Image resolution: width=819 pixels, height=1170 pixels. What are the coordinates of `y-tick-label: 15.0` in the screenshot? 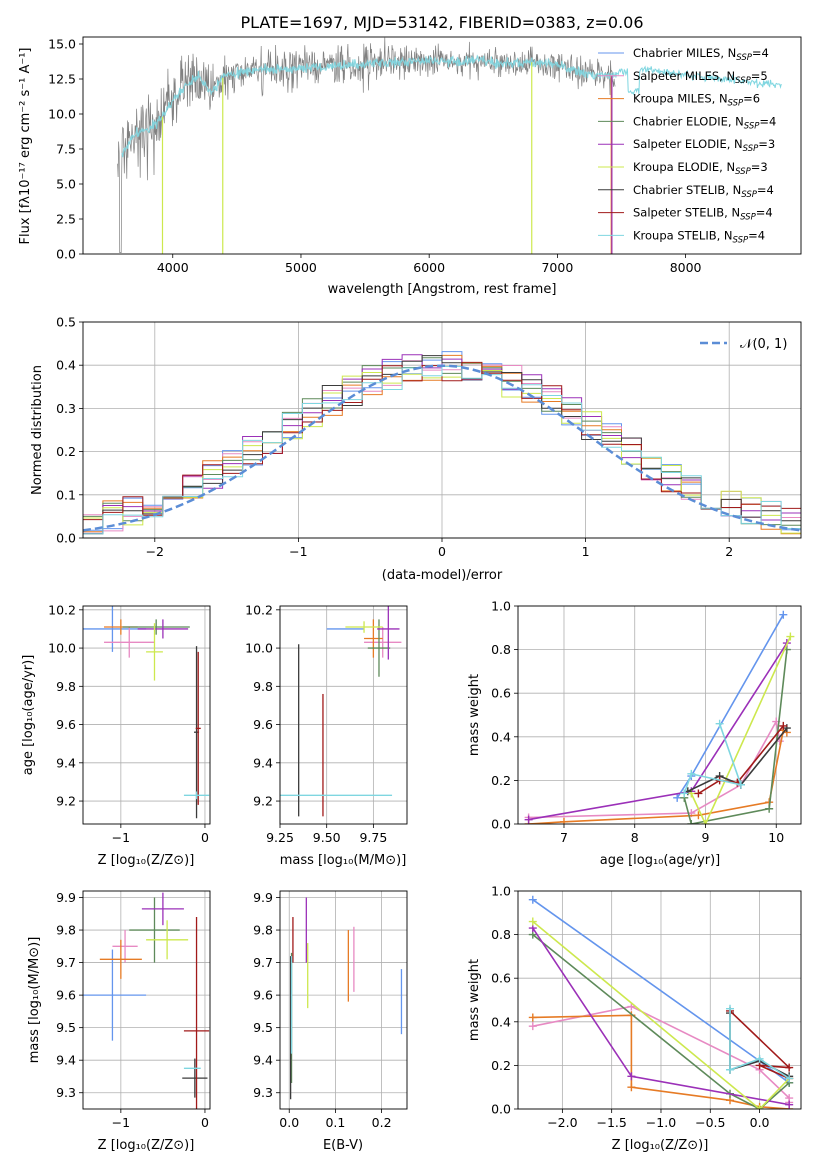 It's located at (62, 44).